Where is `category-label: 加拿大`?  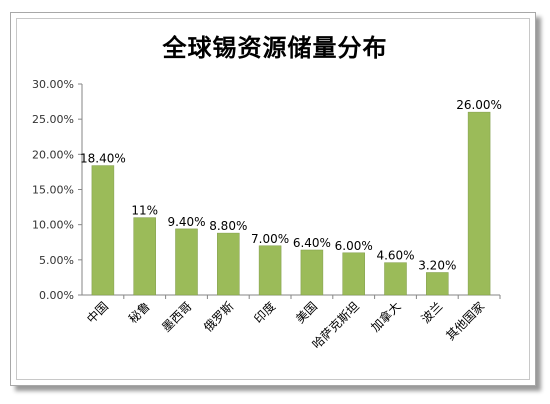 category-label: 加拿大 is located at coordinates (386, 317).